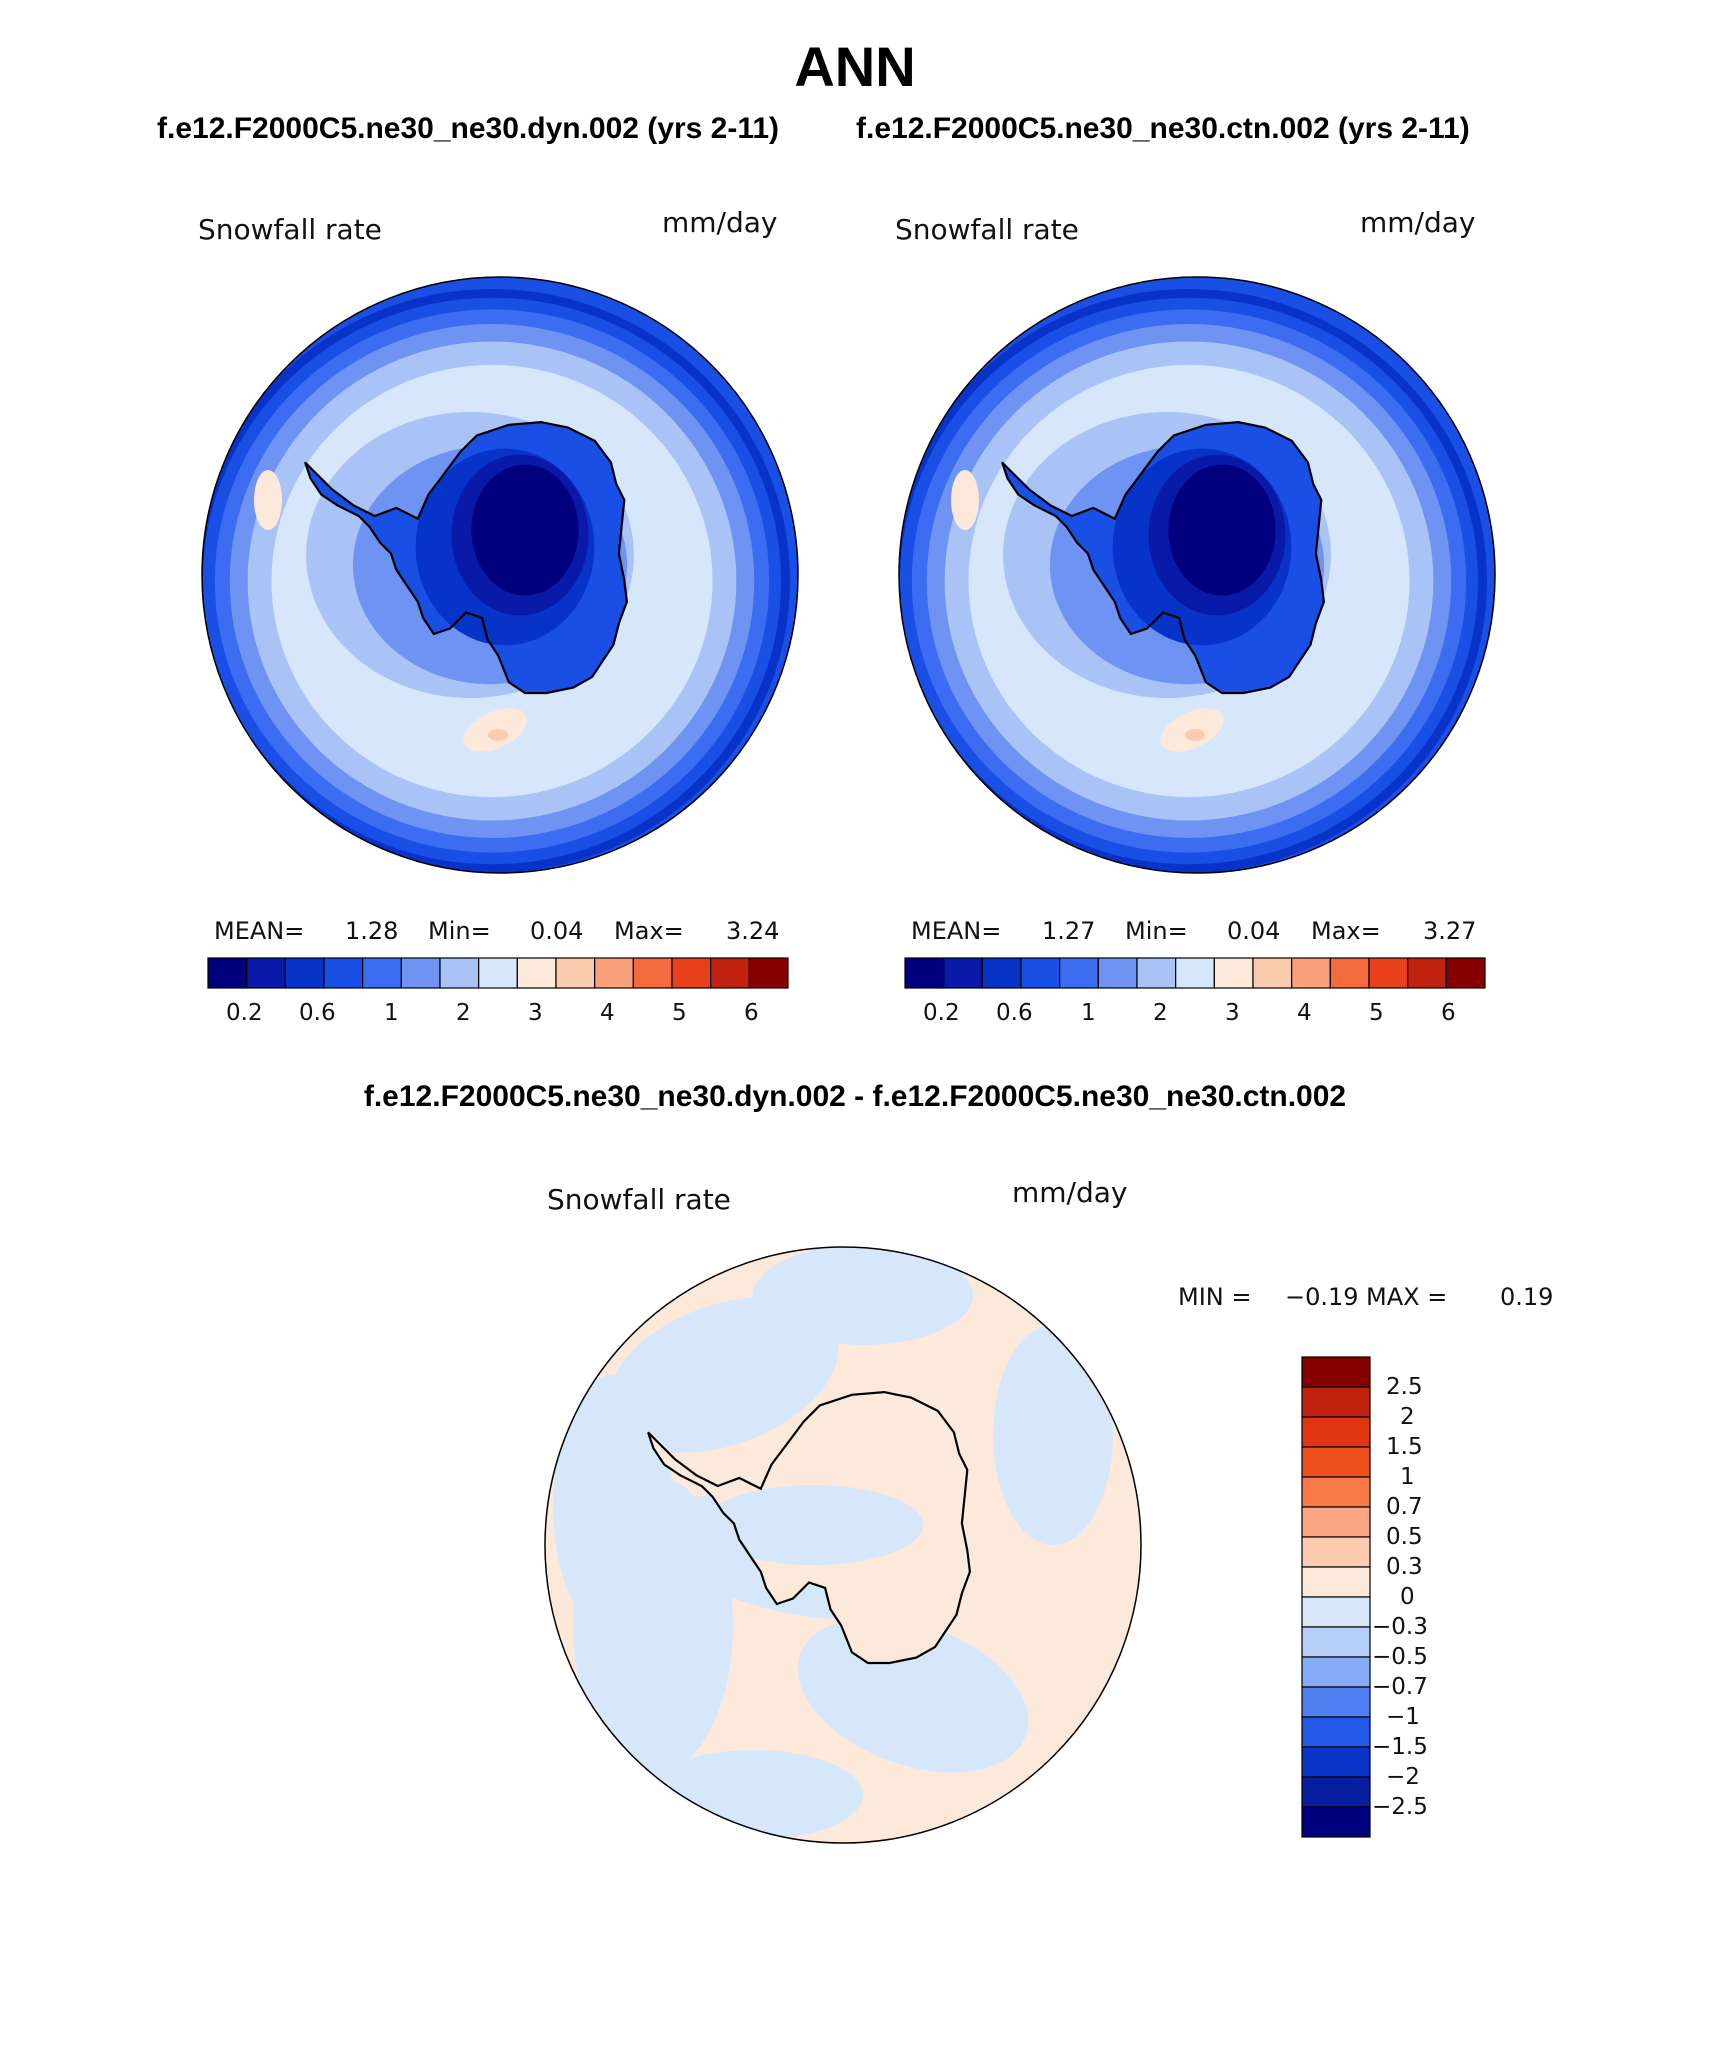 The width and height of the screenshot is (1710, 2061). What do you see at coordinates (1404, 1507) in the screenshot?
I see `panel3-cb-tick: 0.7` at bounding box center [1404, 1507].